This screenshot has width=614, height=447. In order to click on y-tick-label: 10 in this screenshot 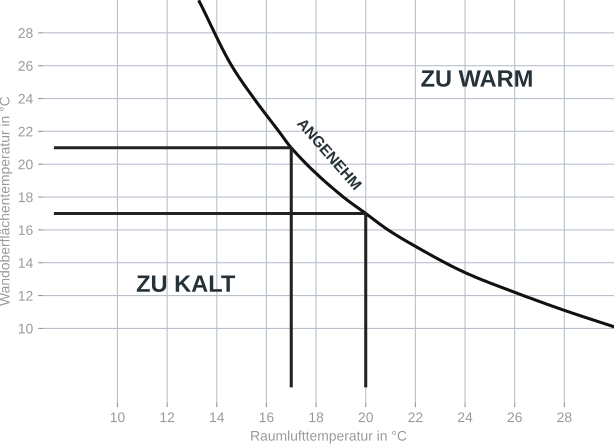, I will do `click(25, 329)`.